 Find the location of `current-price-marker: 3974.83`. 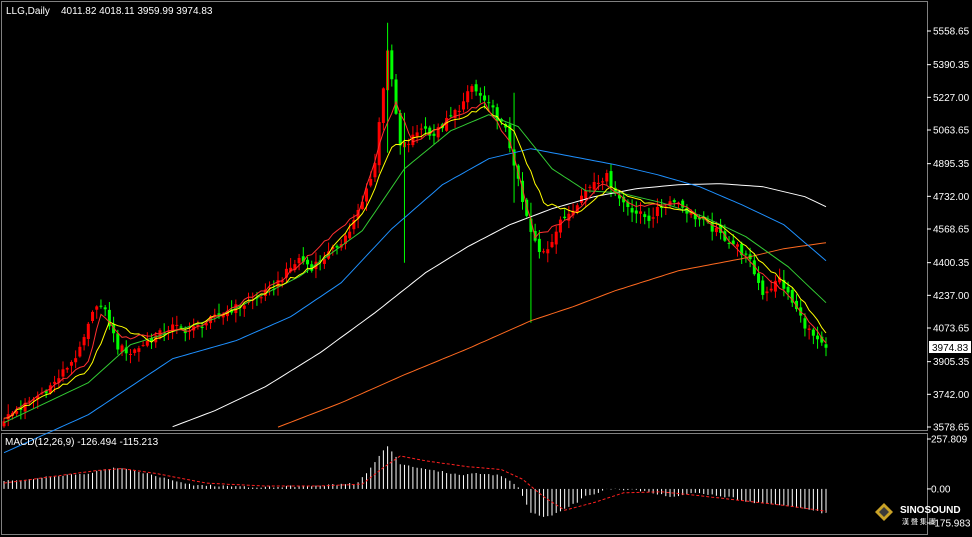

current-price-marker: 3974.83 is located at coordinates (950, 347).